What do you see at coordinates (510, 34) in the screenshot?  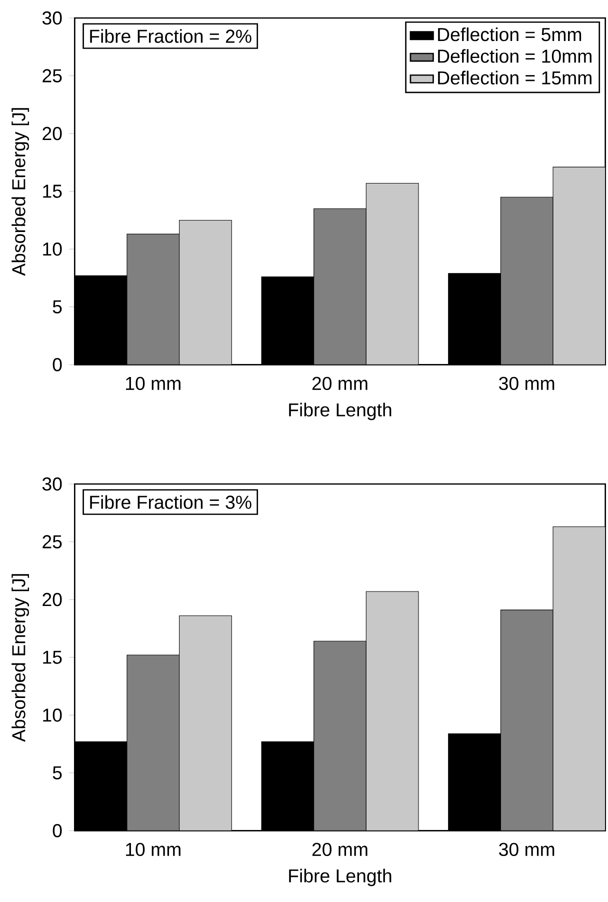 I see `legend-label: Deflection = 5mm` at bounding box center [510, 34].